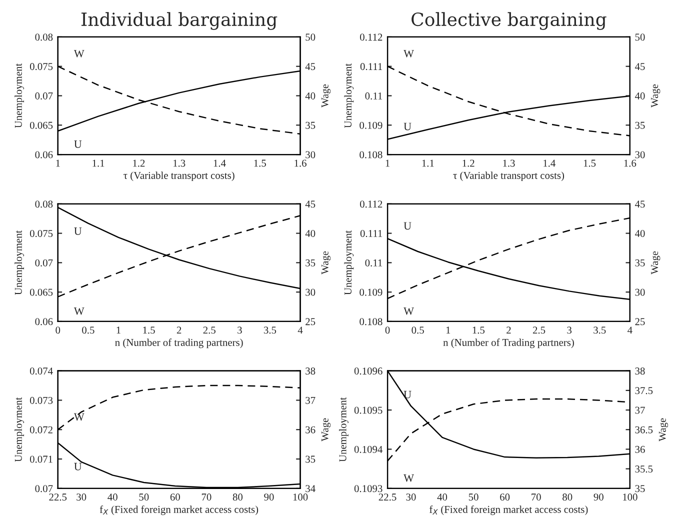  What do you see at coordinates (368, 410) in the screenshot?
I see `y-tick-label: 0.1095` at bounding box center [368, 410].